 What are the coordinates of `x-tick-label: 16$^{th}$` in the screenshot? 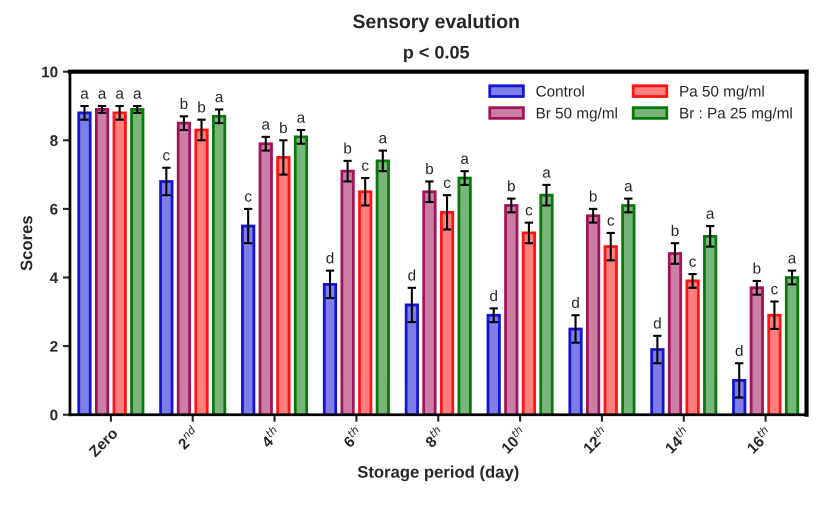 It's located at (758, 439).